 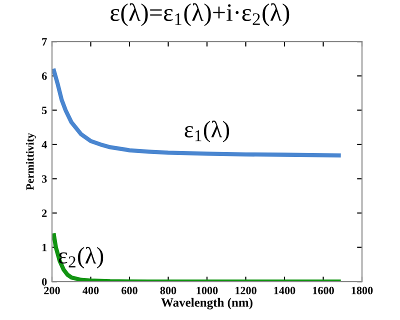 What do you see at coordinates (44, 179) in the screenshot?
I see `y-tick-label: 3` at bounding box center [44, 179].